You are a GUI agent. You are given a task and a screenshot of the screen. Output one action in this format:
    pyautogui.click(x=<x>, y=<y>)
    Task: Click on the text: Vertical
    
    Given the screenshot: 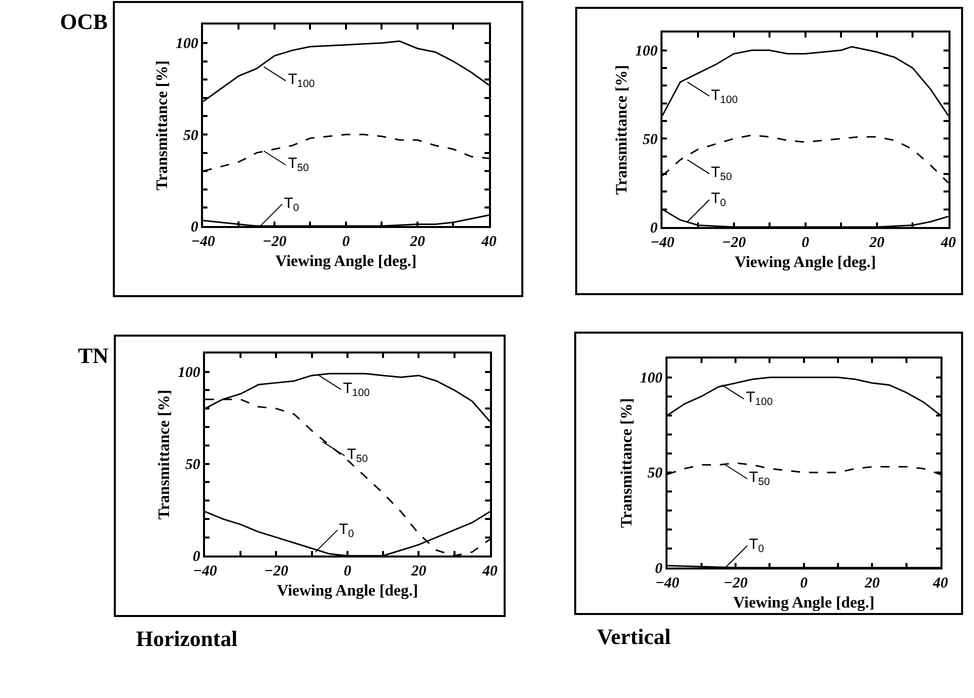 What is the action you would take?
    pyautogui.click(x=634, y=636)
    